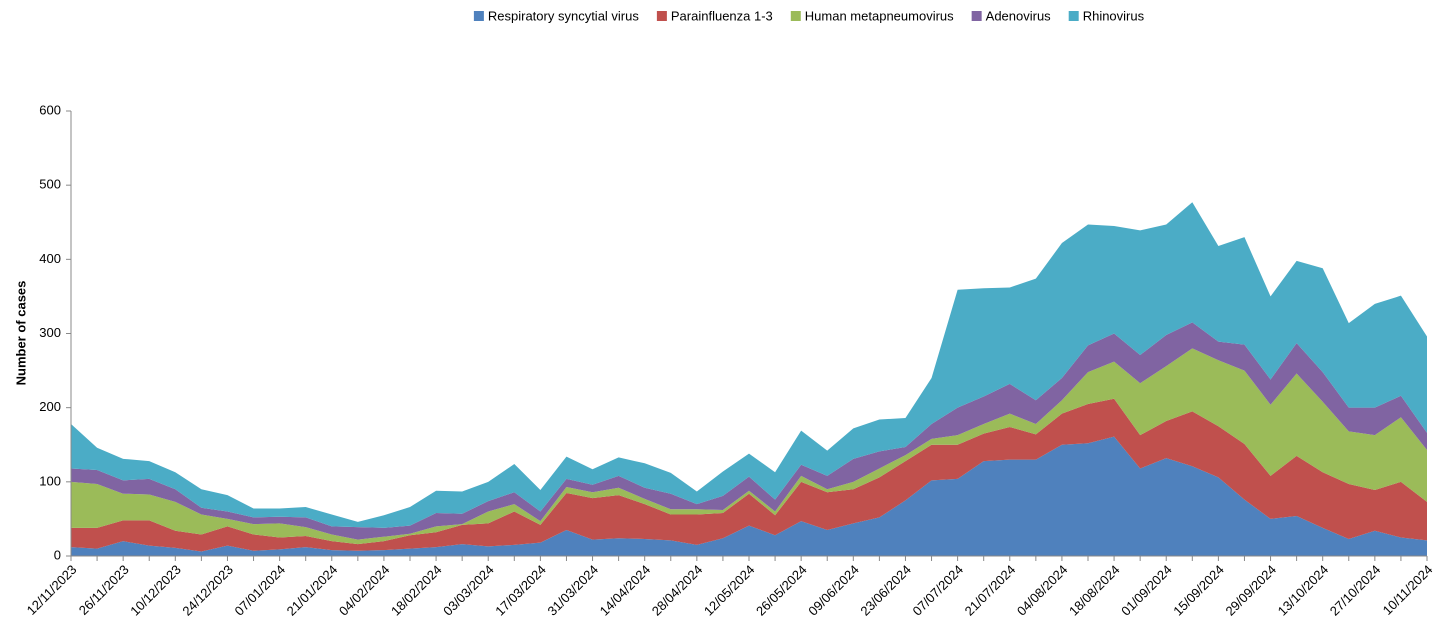  I want to click on x-tick-label: 07/01/2024, so click(260, 590).